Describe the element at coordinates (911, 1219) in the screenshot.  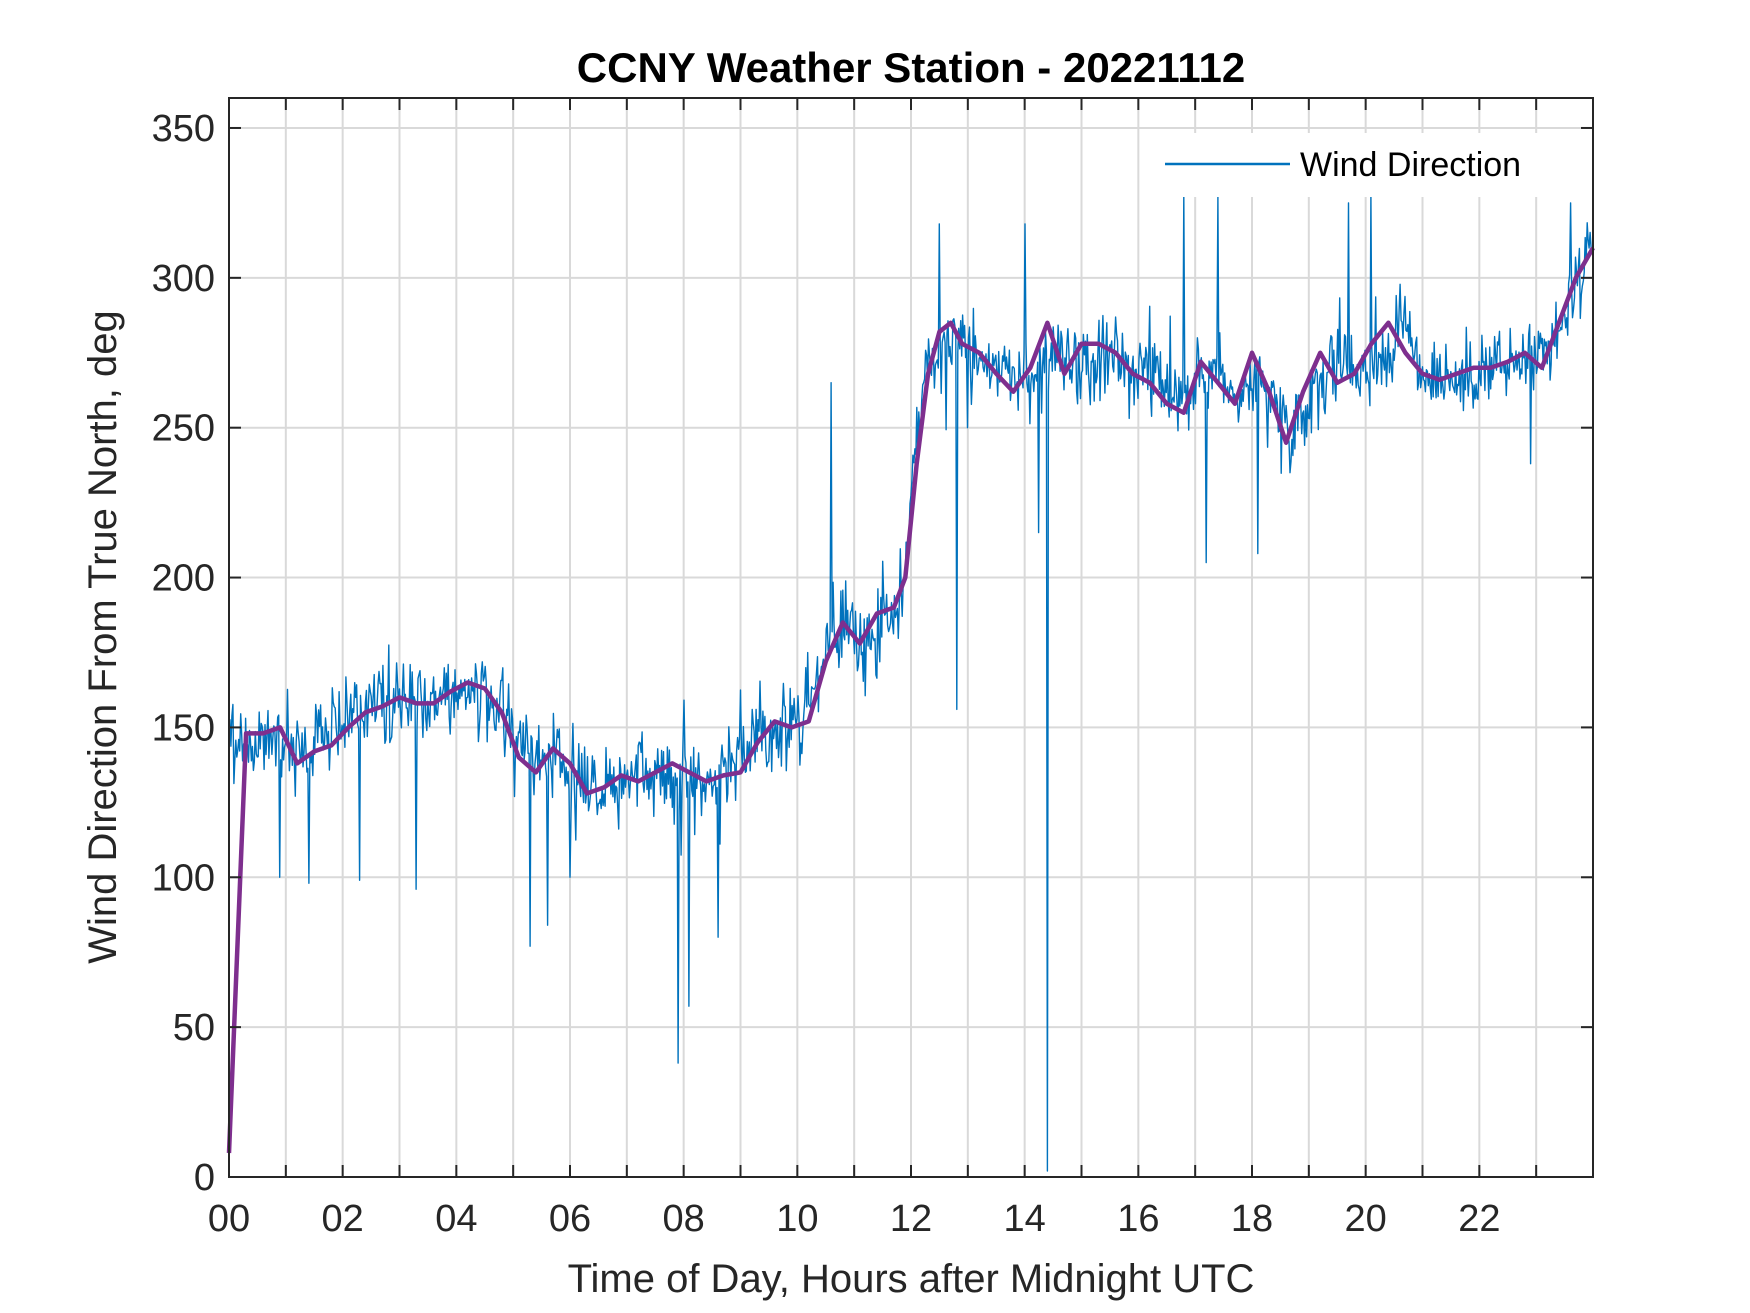
I see `x-tick-label: 12` at that location.